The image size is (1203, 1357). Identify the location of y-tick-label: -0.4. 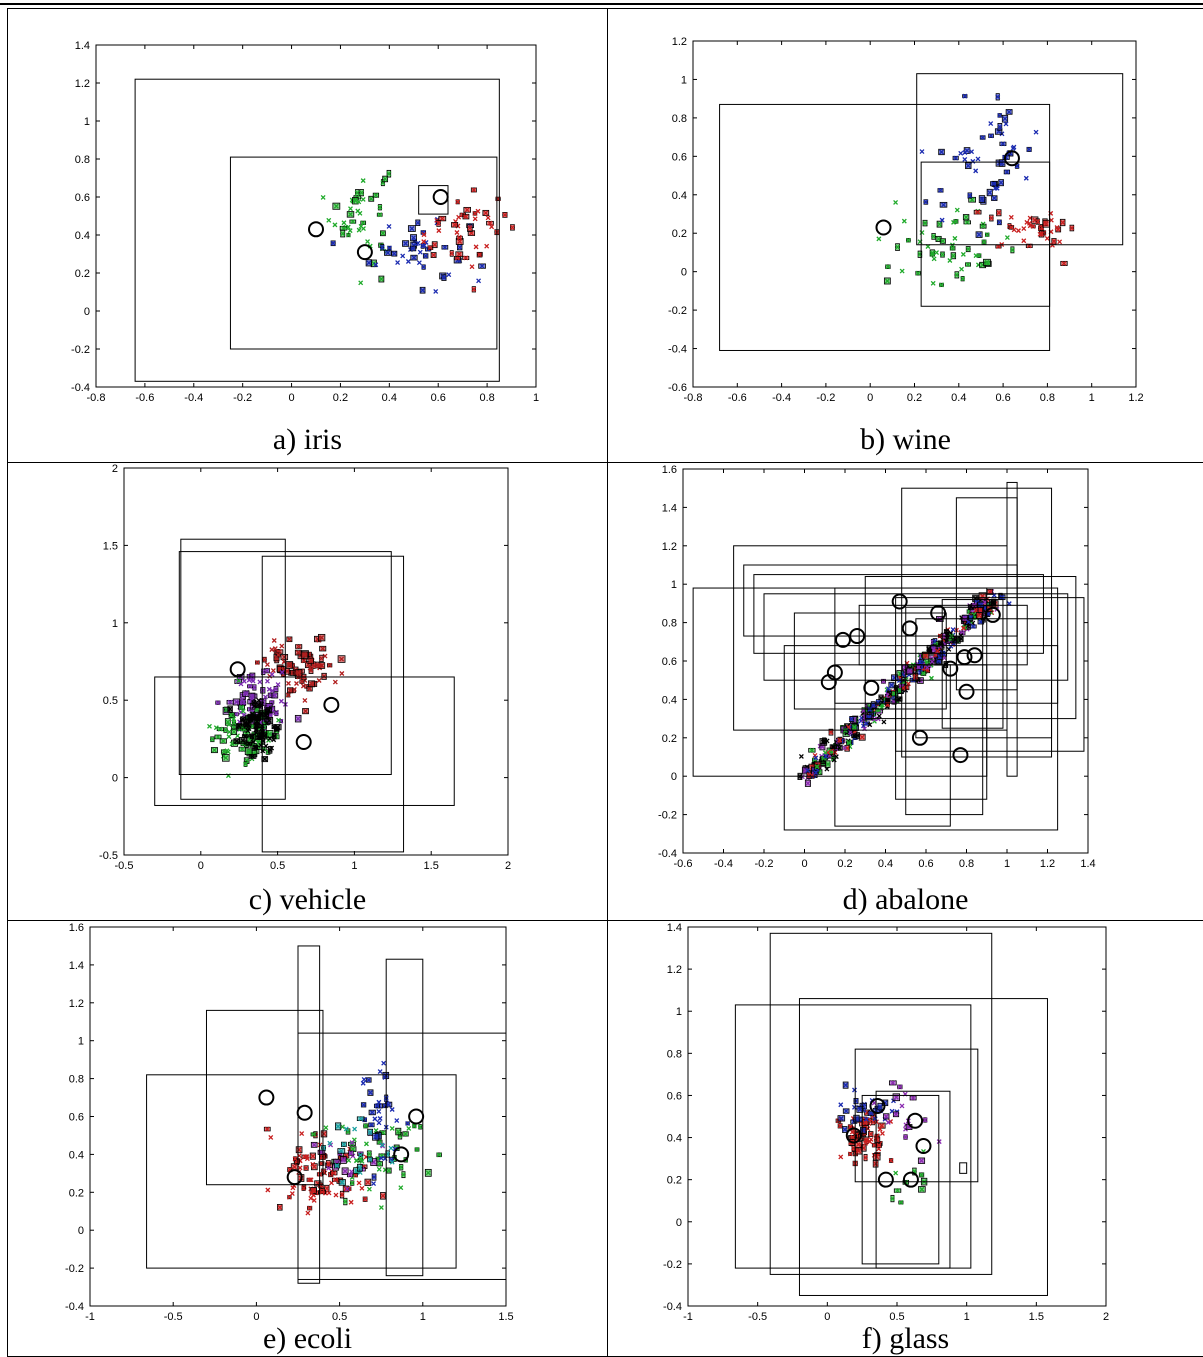
(667, 854).